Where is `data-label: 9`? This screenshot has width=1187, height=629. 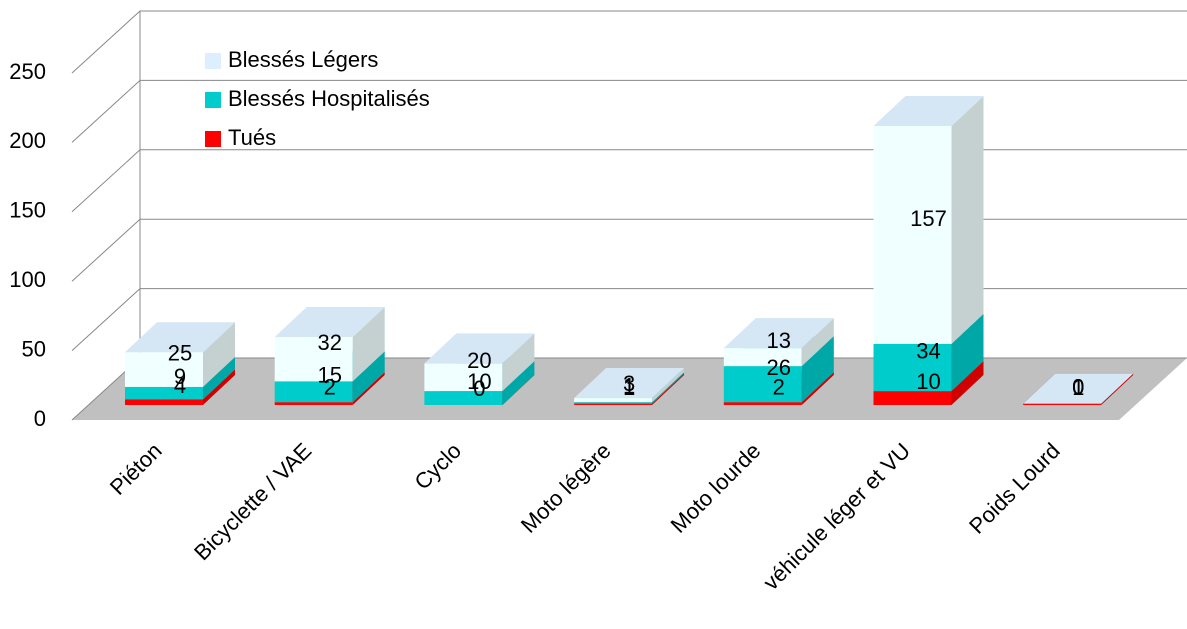
data-label: 9 is located at coordinates (180, 376).